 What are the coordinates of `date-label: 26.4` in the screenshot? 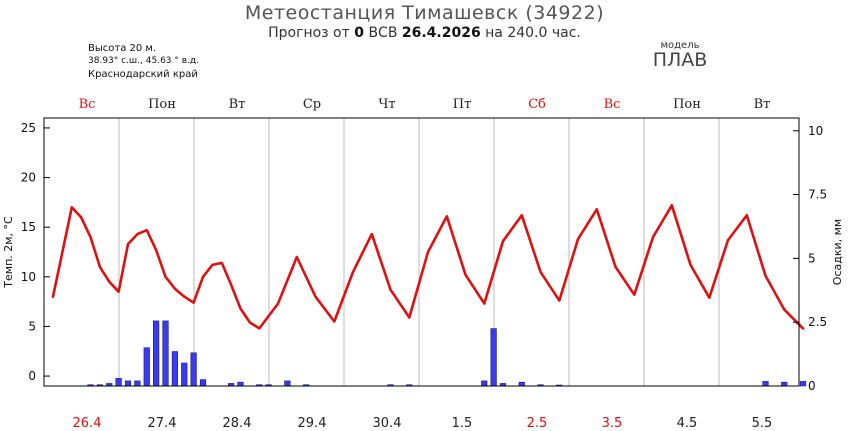 It's located at (87, 423).